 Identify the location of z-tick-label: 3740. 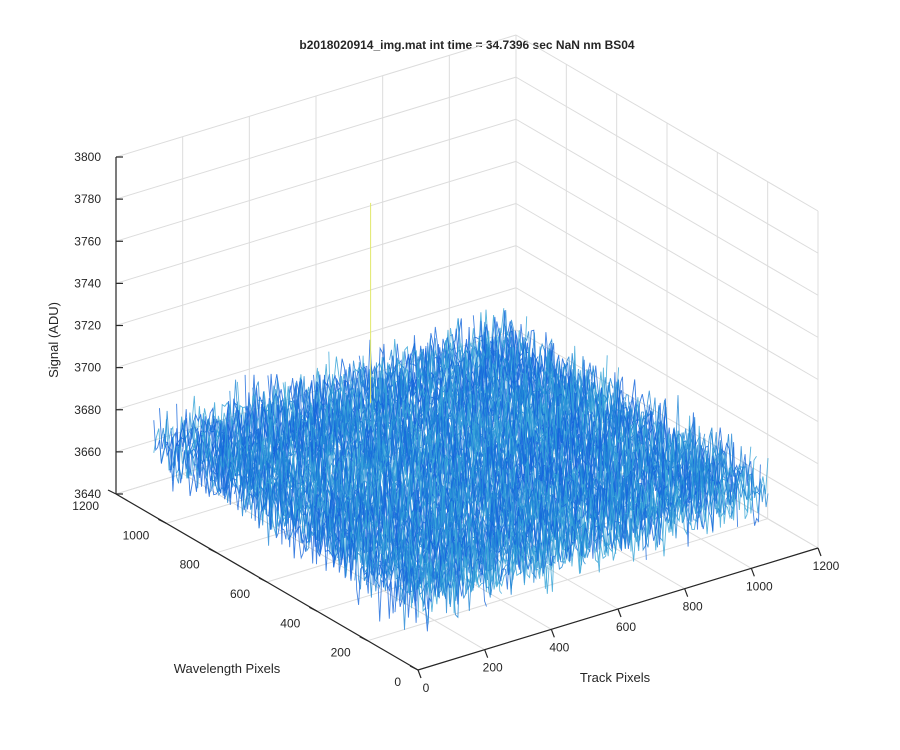
(87, 283).